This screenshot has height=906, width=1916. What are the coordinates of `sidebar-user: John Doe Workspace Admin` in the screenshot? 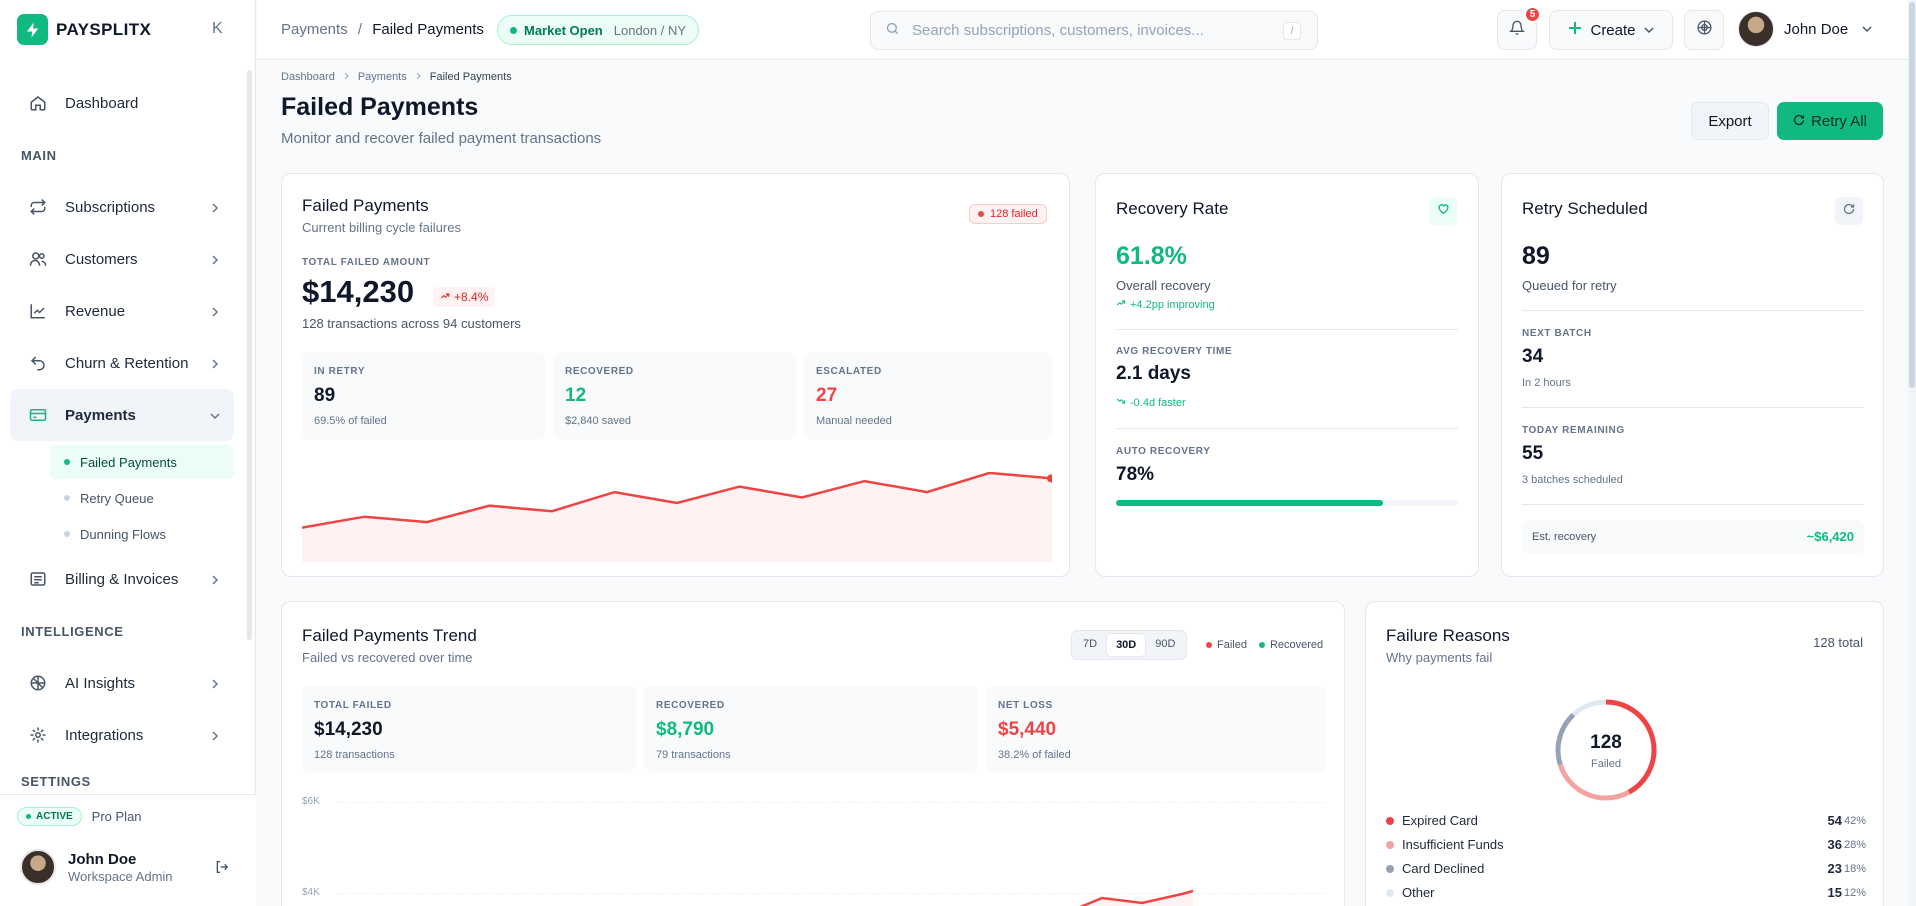 It's located at (125, 867).